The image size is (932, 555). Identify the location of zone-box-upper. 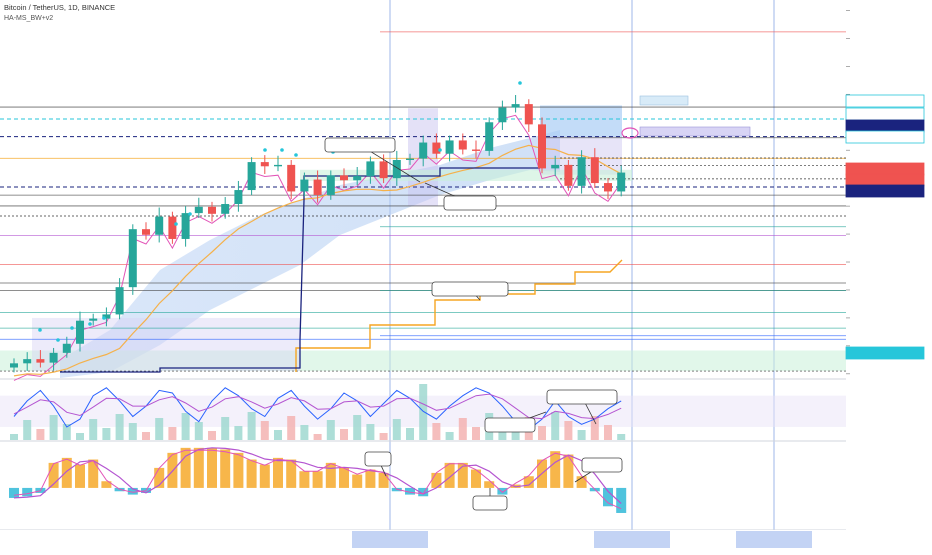
(581, 121).